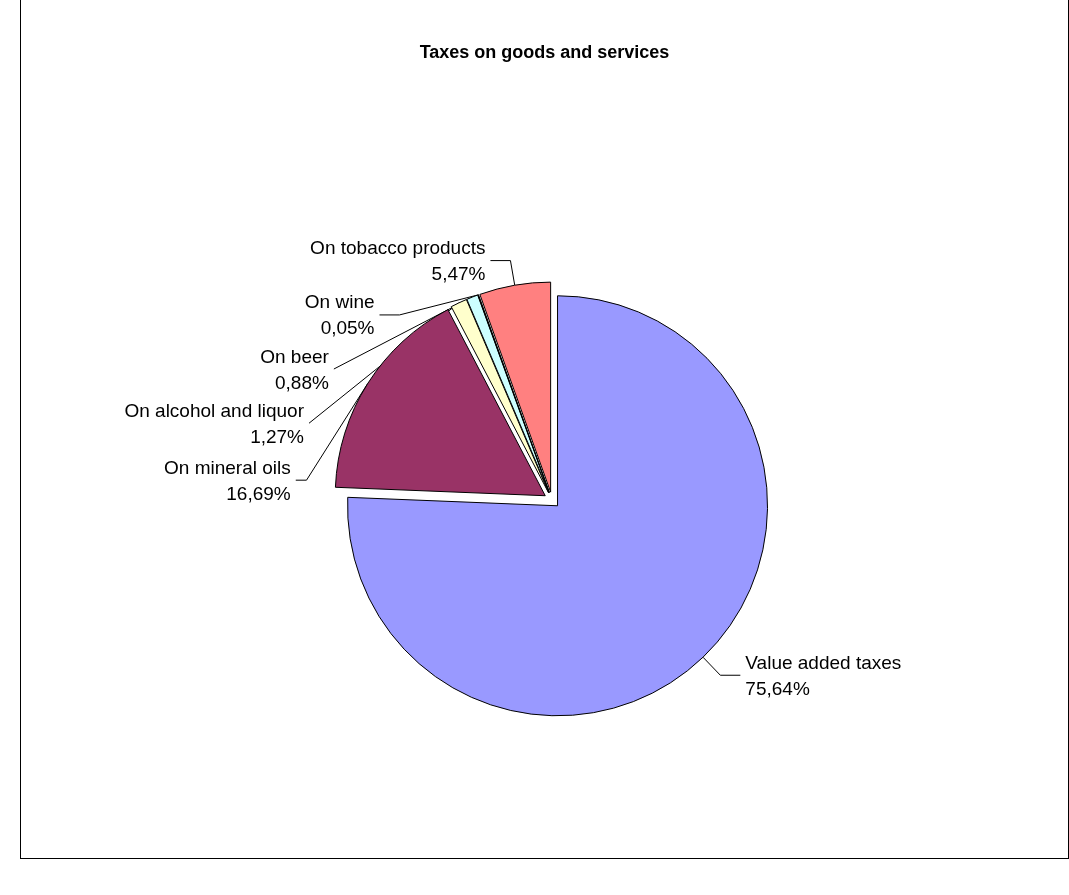 The width and height of the screenshot is (1069, 895). I want to click on chart-title: Taxes on goods and services, so click(544, 52).